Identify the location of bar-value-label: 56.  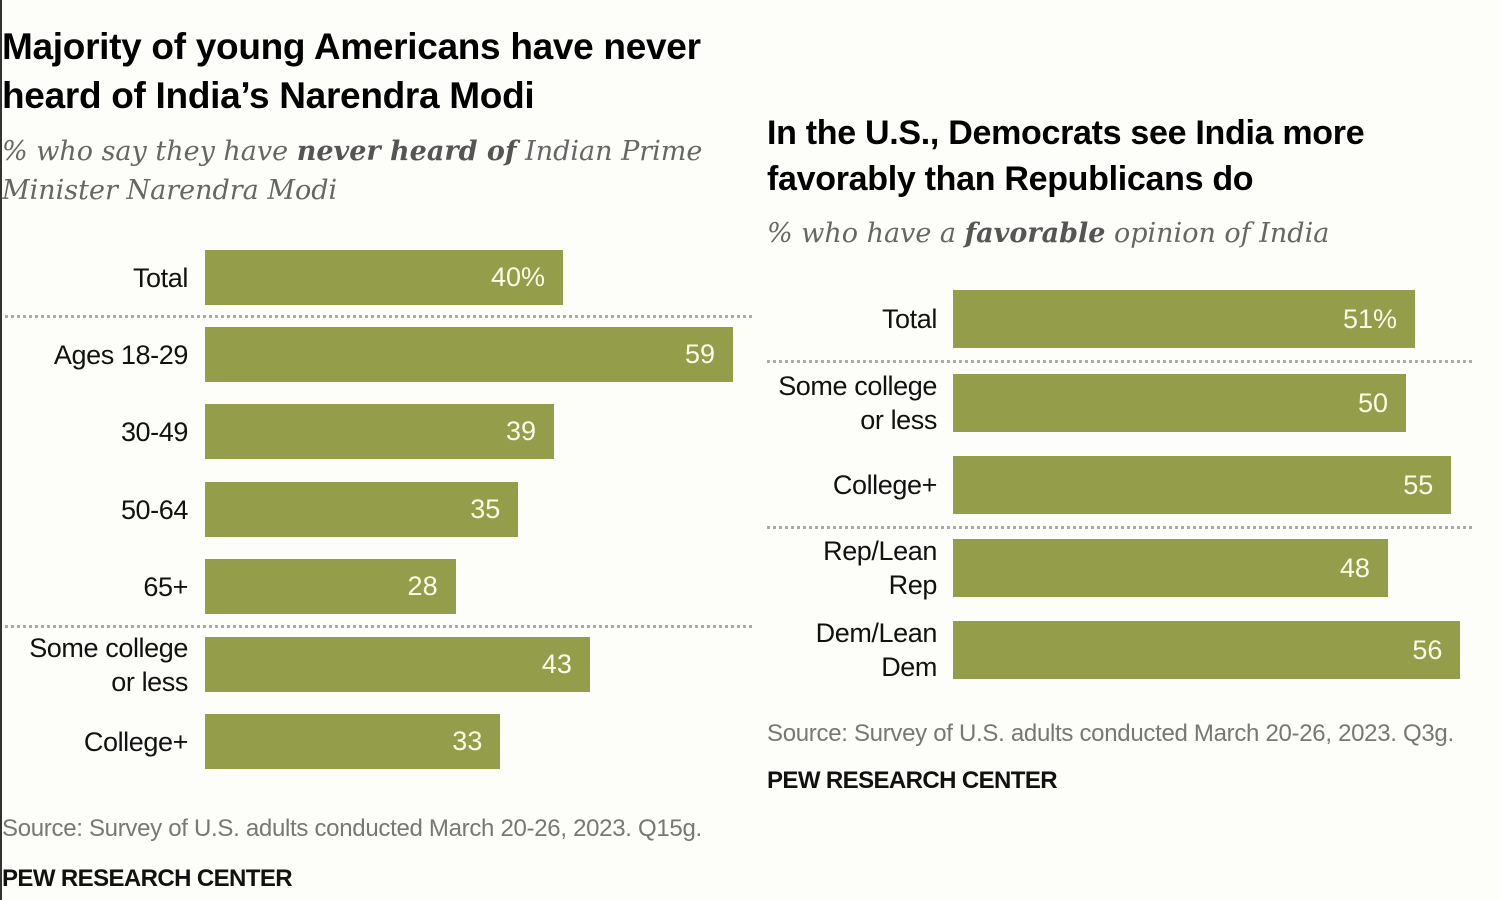
(1427, 649).